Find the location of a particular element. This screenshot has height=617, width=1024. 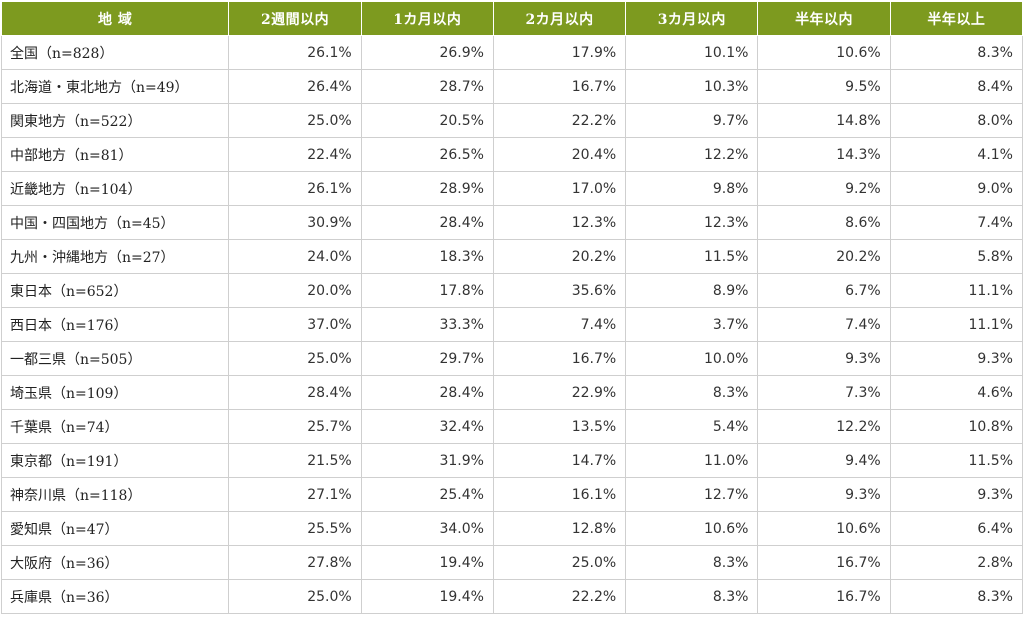

region-cell: 兵庫県（n=36） is located at coordinates (115, 596).